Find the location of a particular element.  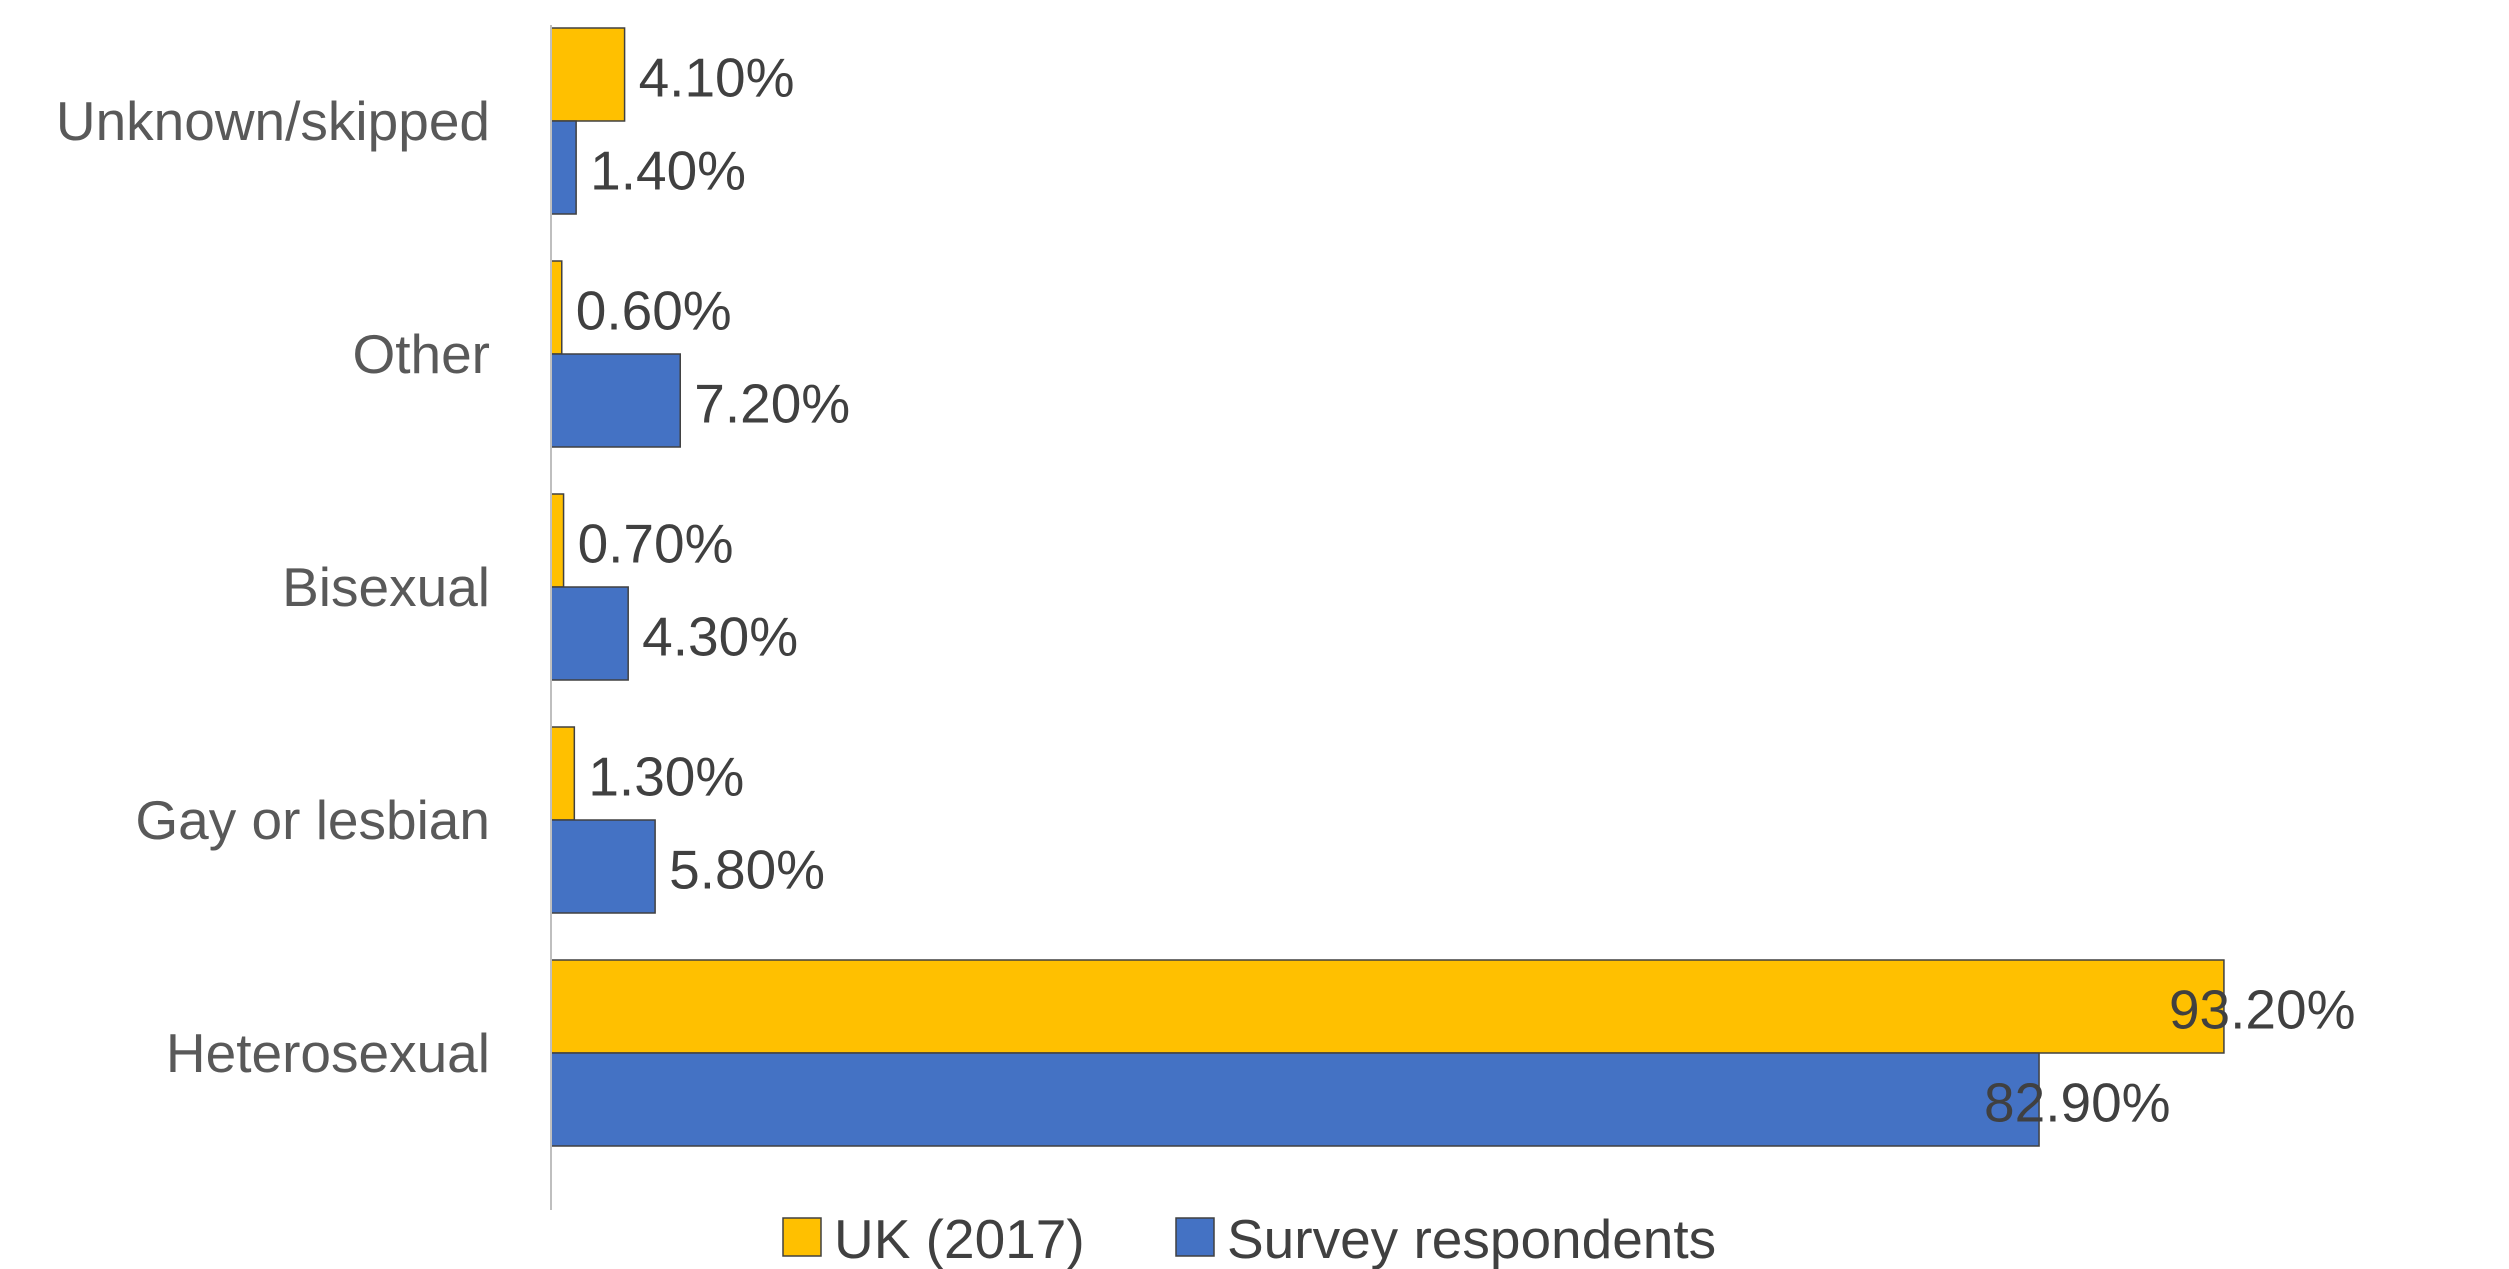

data-label-uk-2017-bisexual: 0.70% is located at coordinates (656, 544).